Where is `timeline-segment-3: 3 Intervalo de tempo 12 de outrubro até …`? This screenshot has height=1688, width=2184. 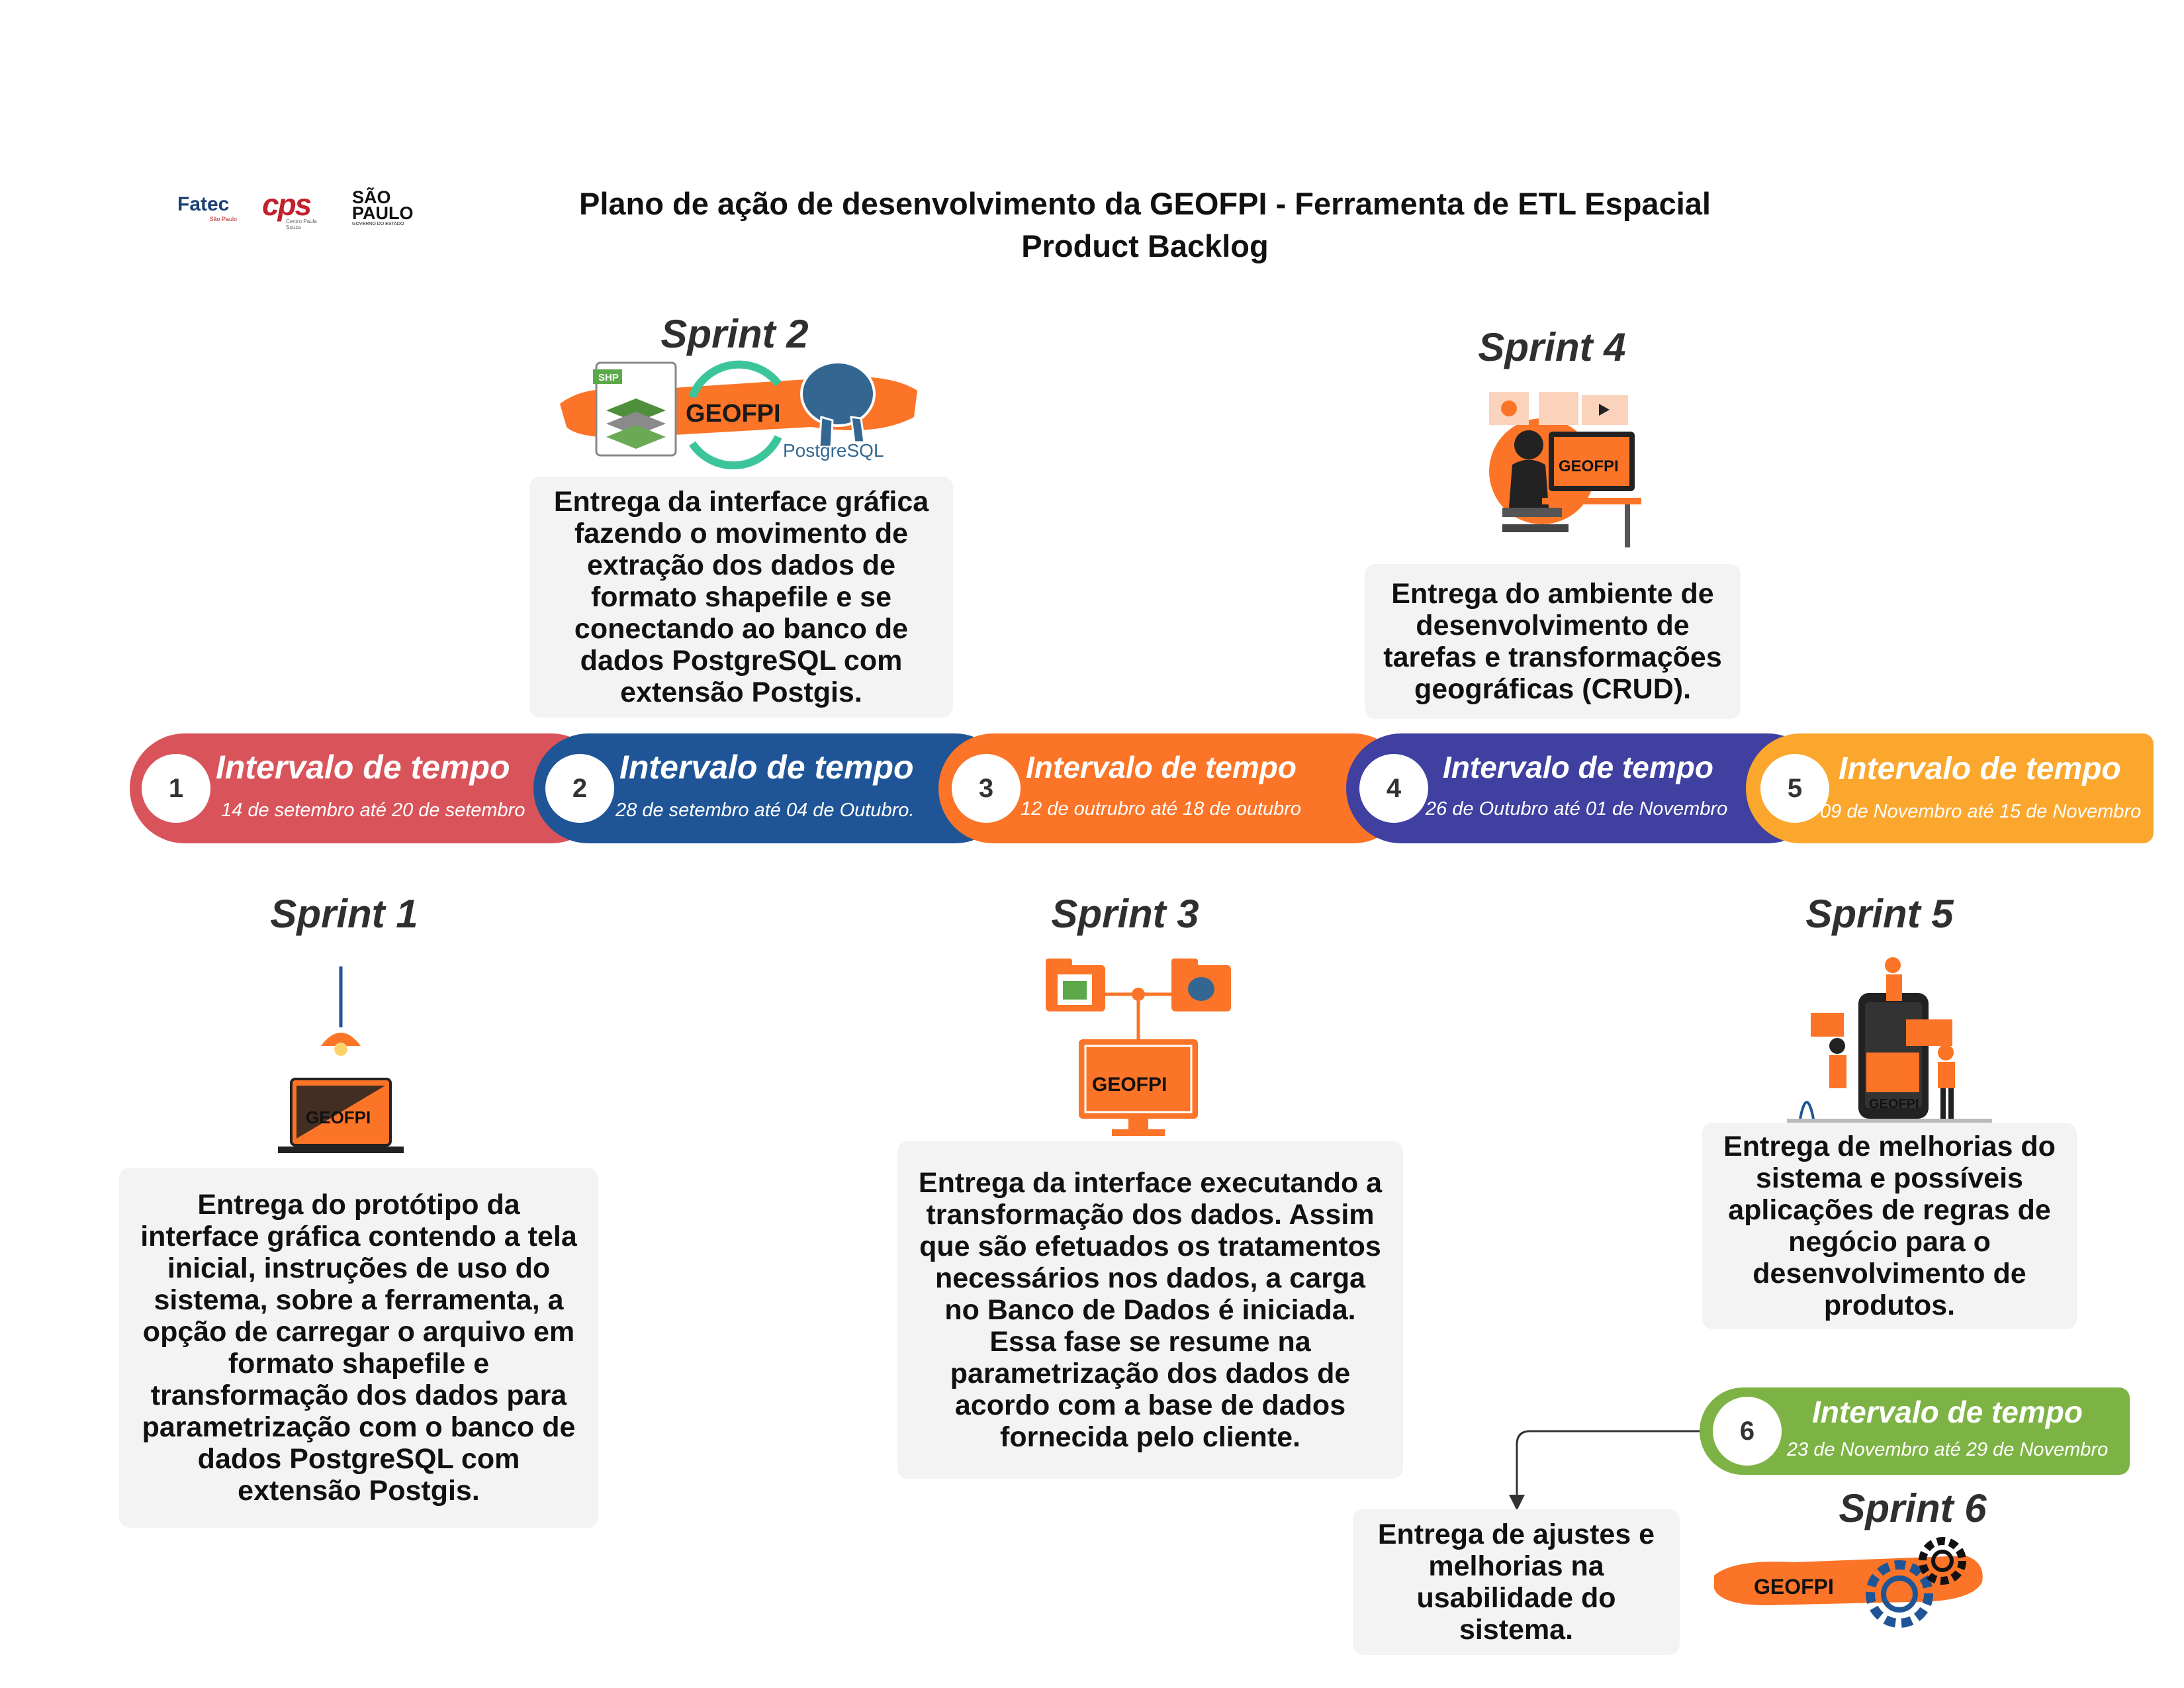 timeline-segment-3: 3 Intervalo de tempo 12 de outrubro até … is located at coordinates (1173, 788).